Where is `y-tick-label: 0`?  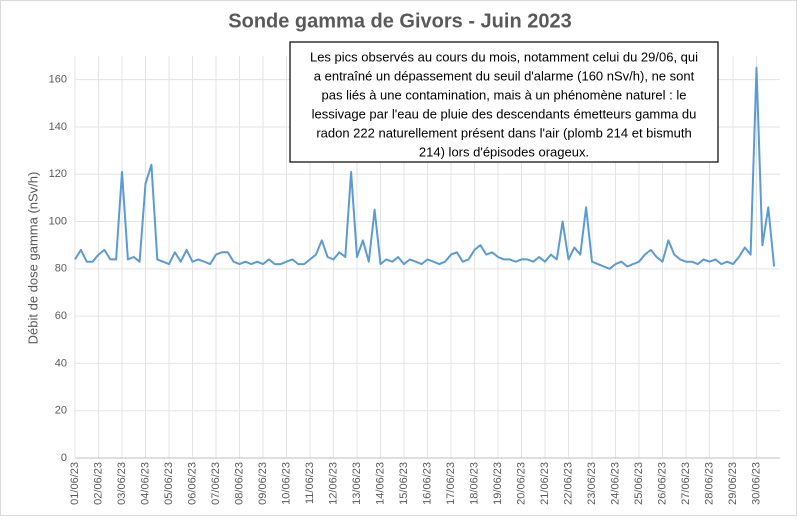
y-tick-label: 0 is located at coordinates (64, 458).